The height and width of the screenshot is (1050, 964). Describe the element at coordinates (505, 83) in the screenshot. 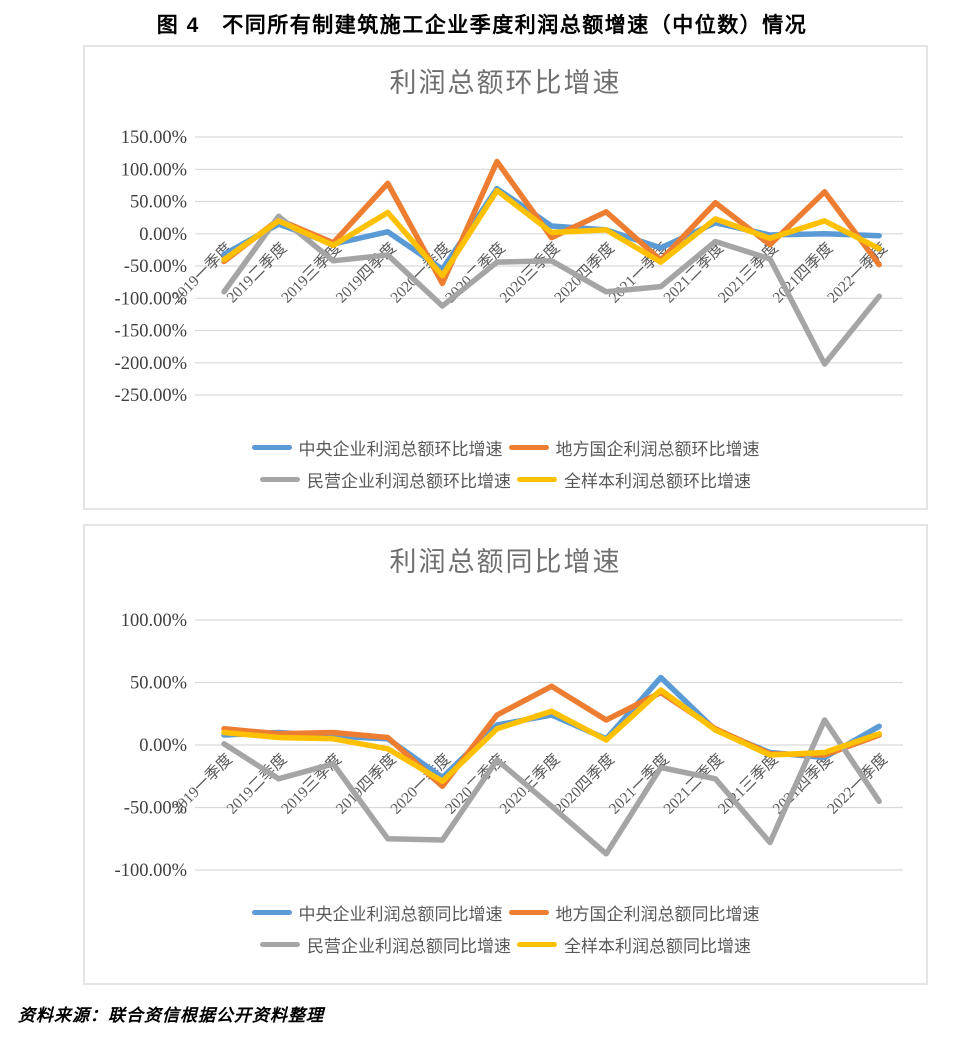

I see `qoq-chart-title: 利润总额环比增速` at that location.